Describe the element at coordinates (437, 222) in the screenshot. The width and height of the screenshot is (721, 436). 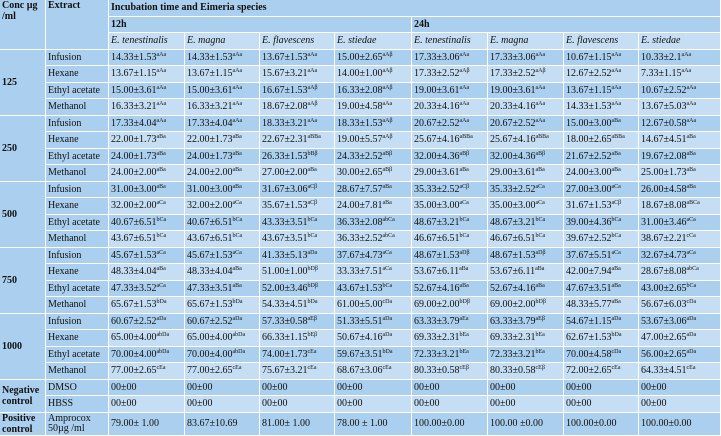
I see `value-text: 48.67±3.21` at that location.